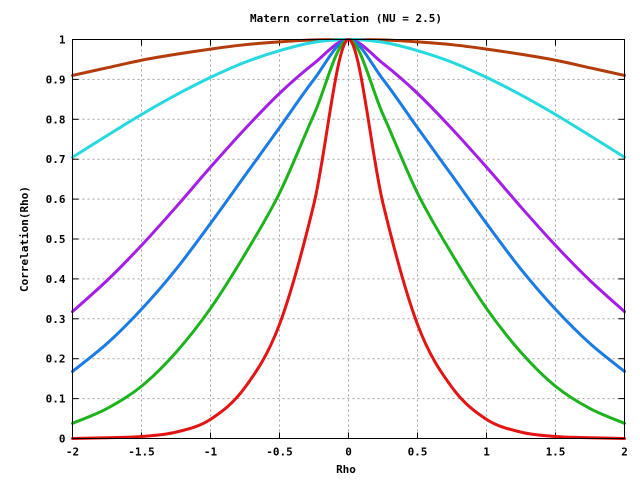 The width and height of the screenshot is (640, 480). I want to click on y-tick-label: 0.6, so click(56, 199).